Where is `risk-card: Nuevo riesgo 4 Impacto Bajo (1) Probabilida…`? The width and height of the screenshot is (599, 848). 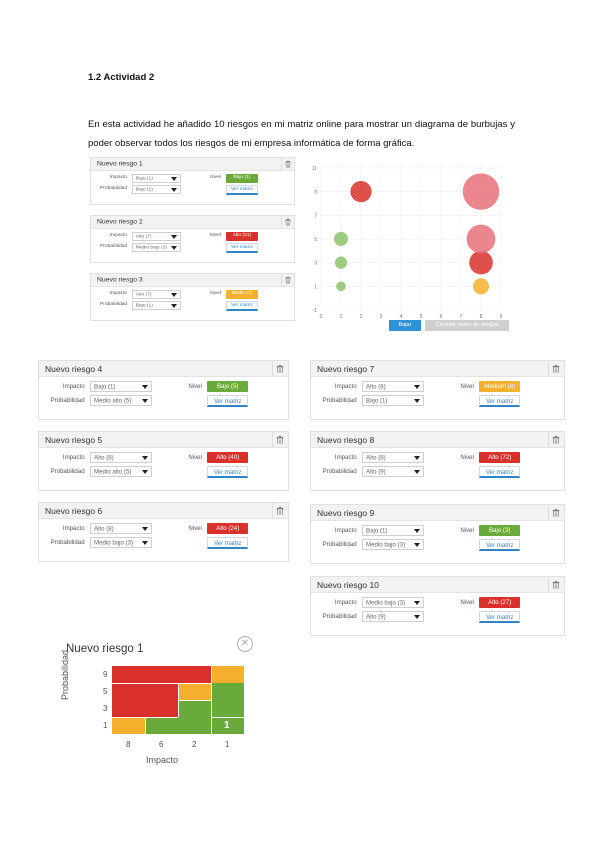 risk-card: Nuevo riesgo 4 Impacto Bajo (1) Probabilida… is located at coordinates (163, 390).